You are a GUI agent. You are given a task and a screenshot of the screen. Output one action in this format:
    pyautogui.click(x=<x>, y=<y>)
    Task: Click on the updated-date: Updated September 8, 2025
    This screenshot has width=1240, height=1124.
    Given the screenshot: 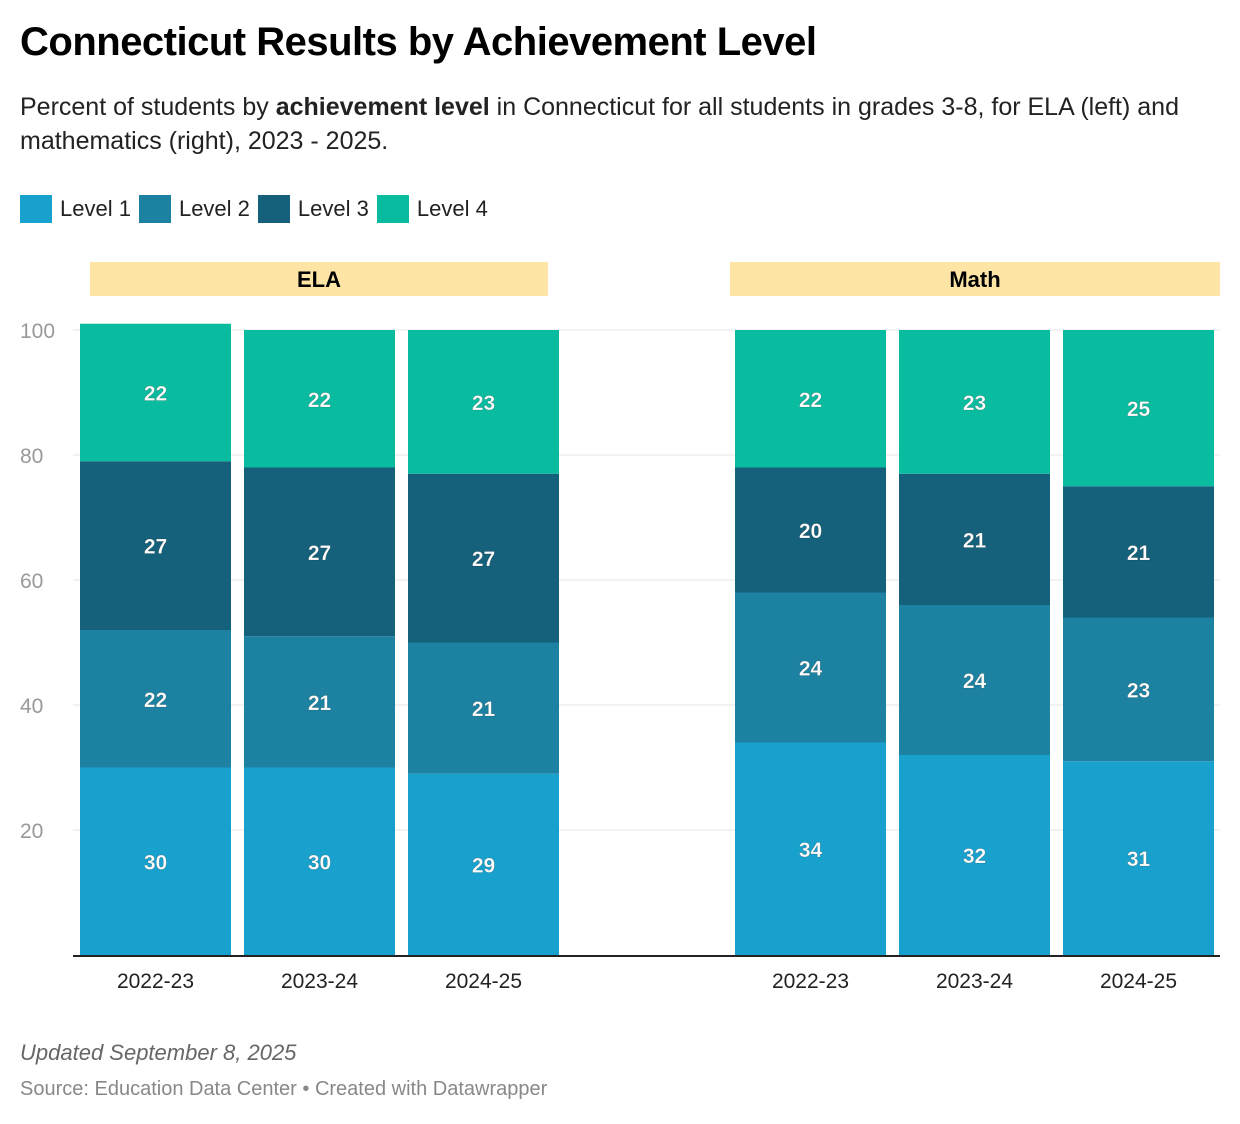 What is the action you would take?
    pyautogui.click(x=158, y=1052)
    